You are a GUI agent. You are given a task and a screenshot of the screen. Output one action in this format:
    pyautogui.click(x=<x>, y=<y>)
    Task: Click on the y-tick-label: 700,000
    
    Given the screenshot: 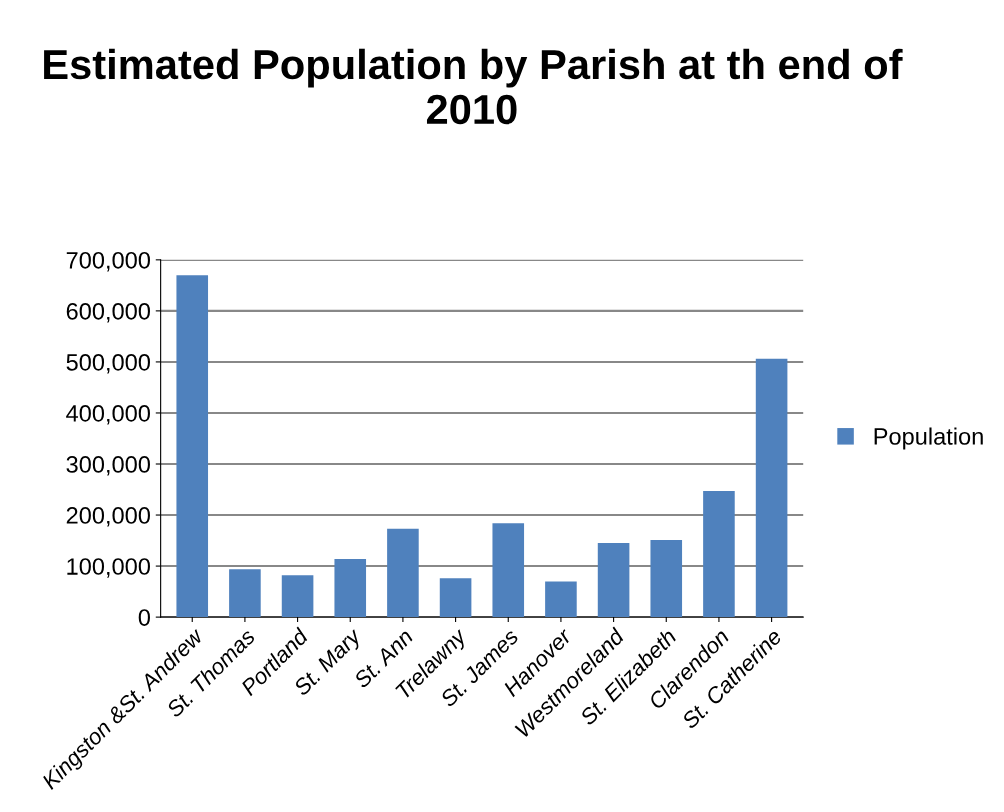 What is the action you would take?
    pyautogui.click(x=108, y=261)
    